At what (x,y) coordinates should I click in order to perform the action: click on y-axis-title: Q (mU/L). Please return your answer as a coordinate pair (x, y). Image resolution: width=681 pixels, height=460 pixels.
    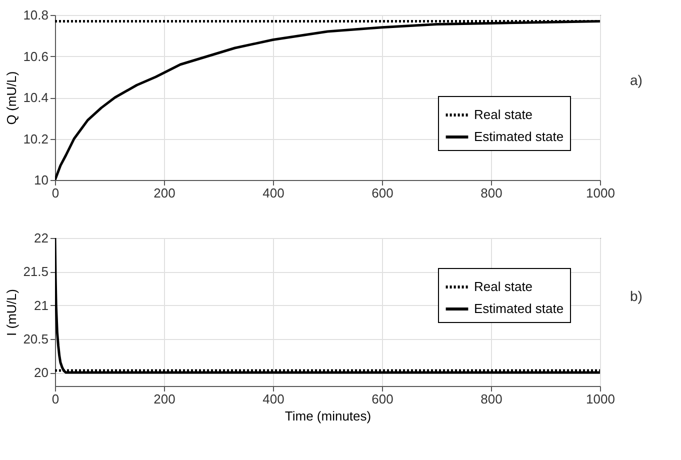
    Looking at the image, I should click on (12, 98).